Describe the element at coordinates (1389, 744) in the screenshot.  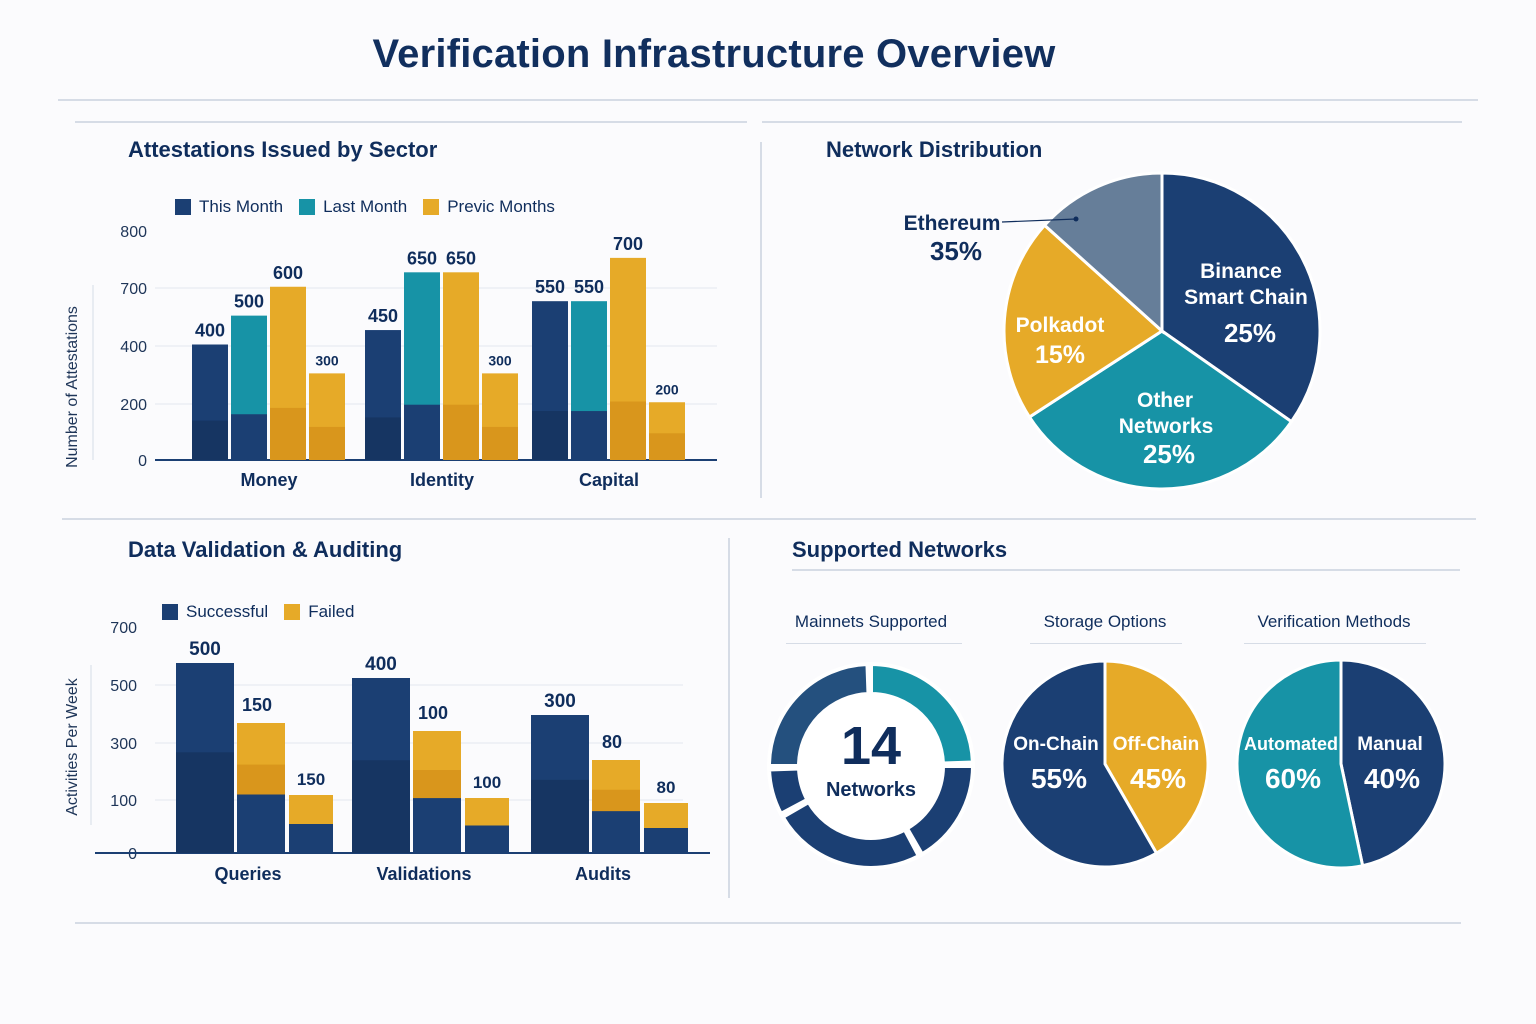
I see `slice-label-manual: Manual` at that location.